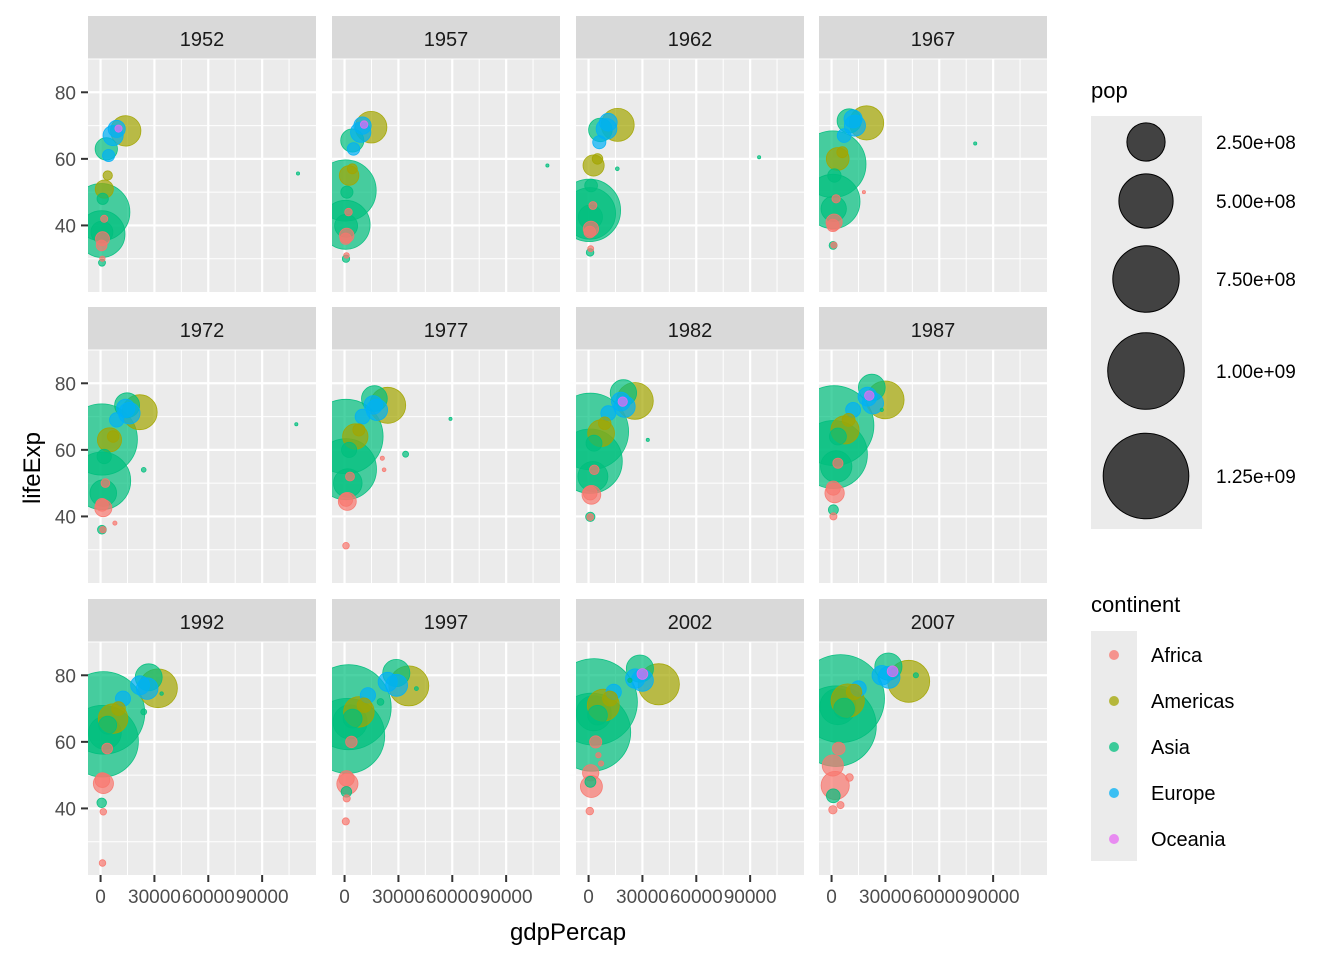 The height and width of the screenshot is (960, 1344). I want to click on facet-panel-1952: 1952, so click(202, 154).